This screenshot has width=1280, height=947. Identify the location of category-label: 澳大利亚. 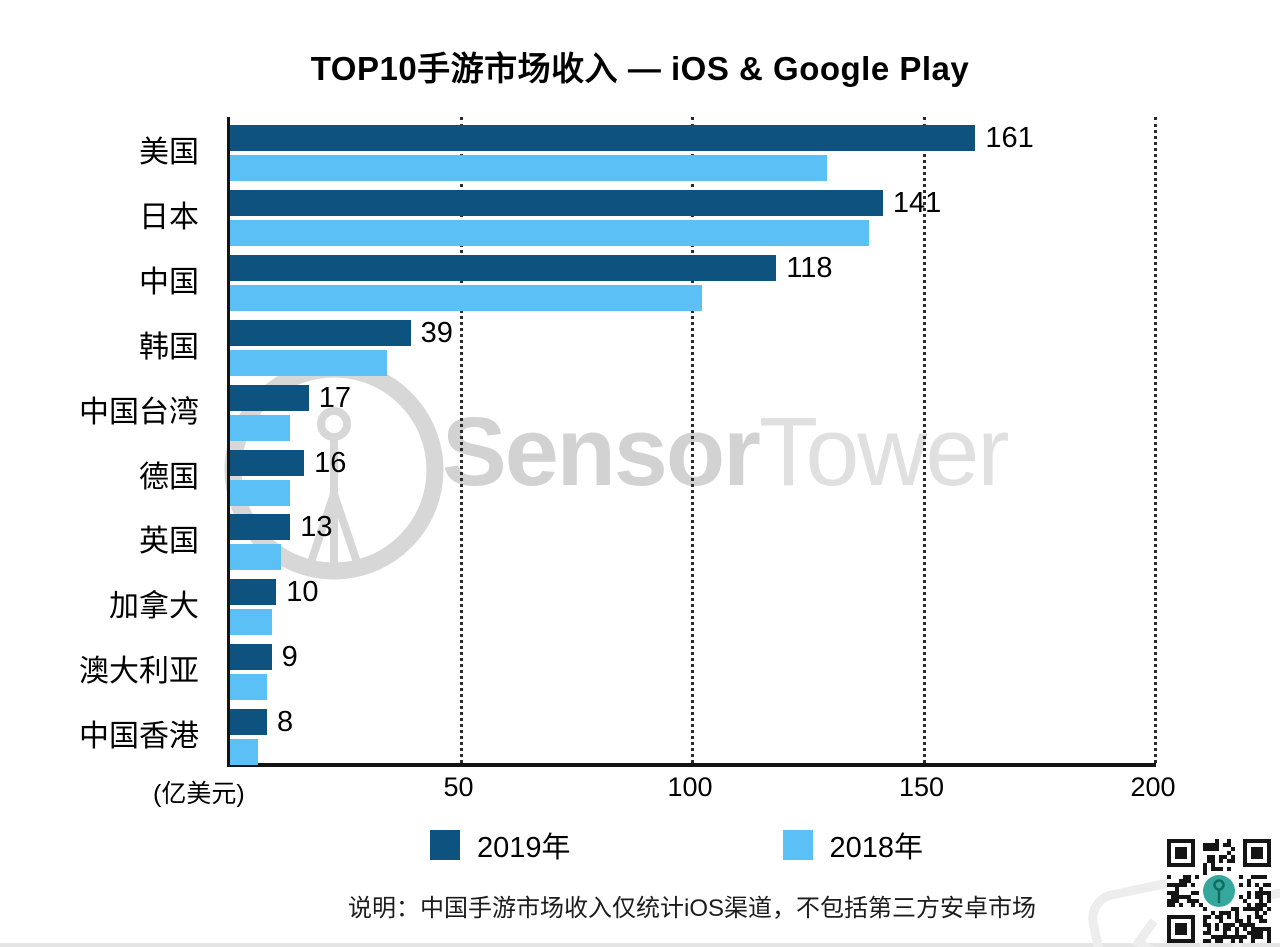
(139, 672).